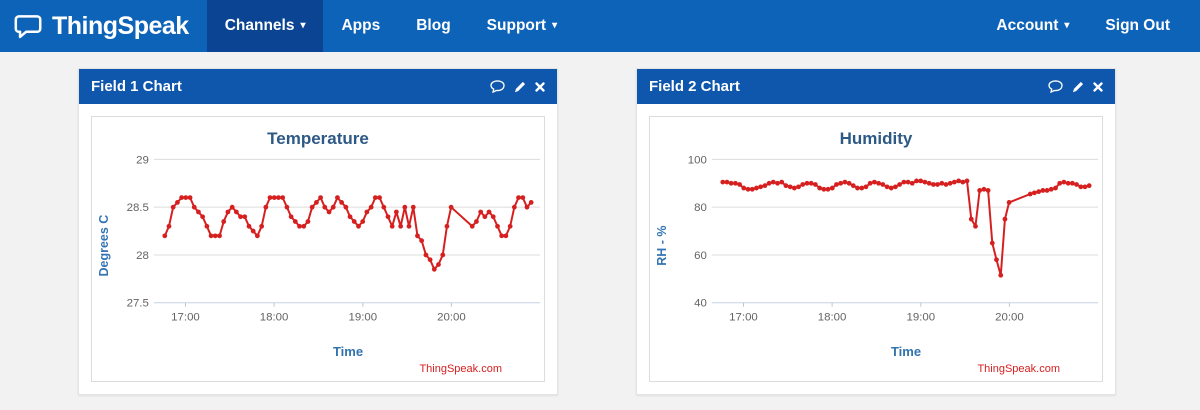 The width and height of the screenshot is (1200, 410). Describe the element at coordinates (1078, 87) in the screenshot. I see `edit-pencil-icon` at that location.